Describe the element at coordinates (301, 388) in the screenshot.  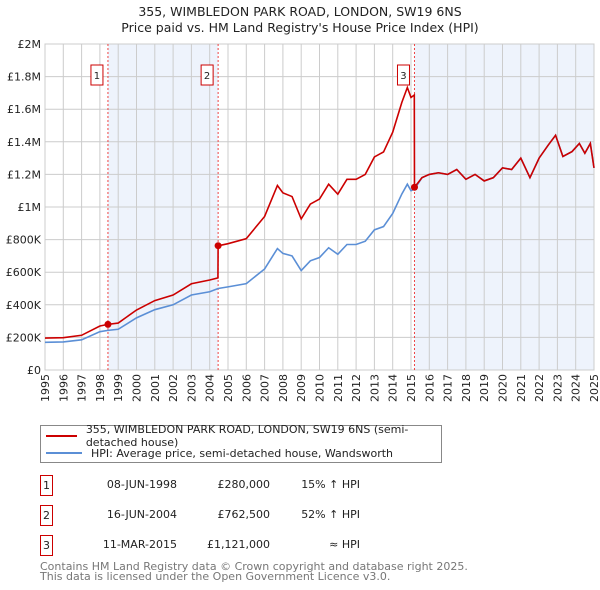
I see `x-tick-label: 2009` at that location.